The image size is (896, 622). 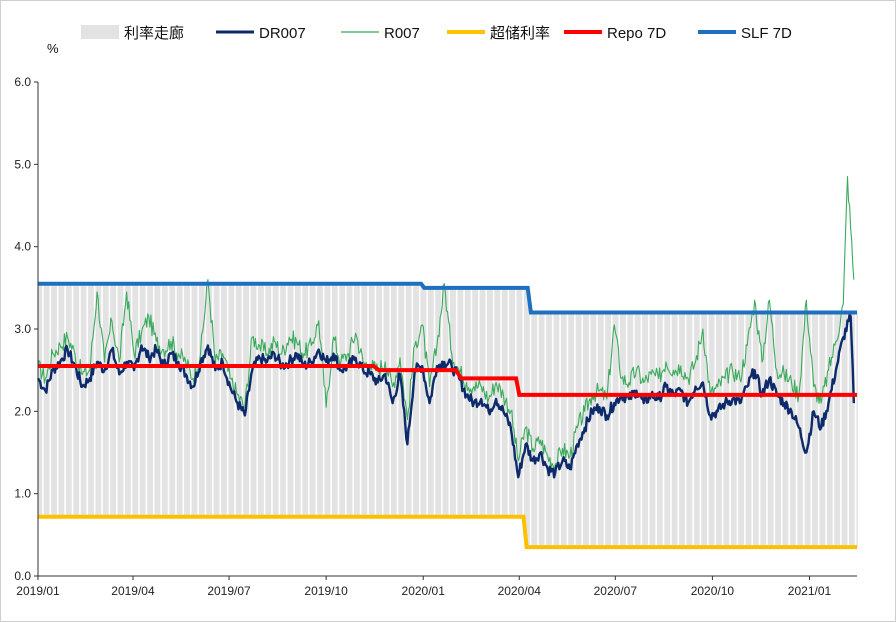 I want to click on legend-swatch, so click(x=100, y=32).